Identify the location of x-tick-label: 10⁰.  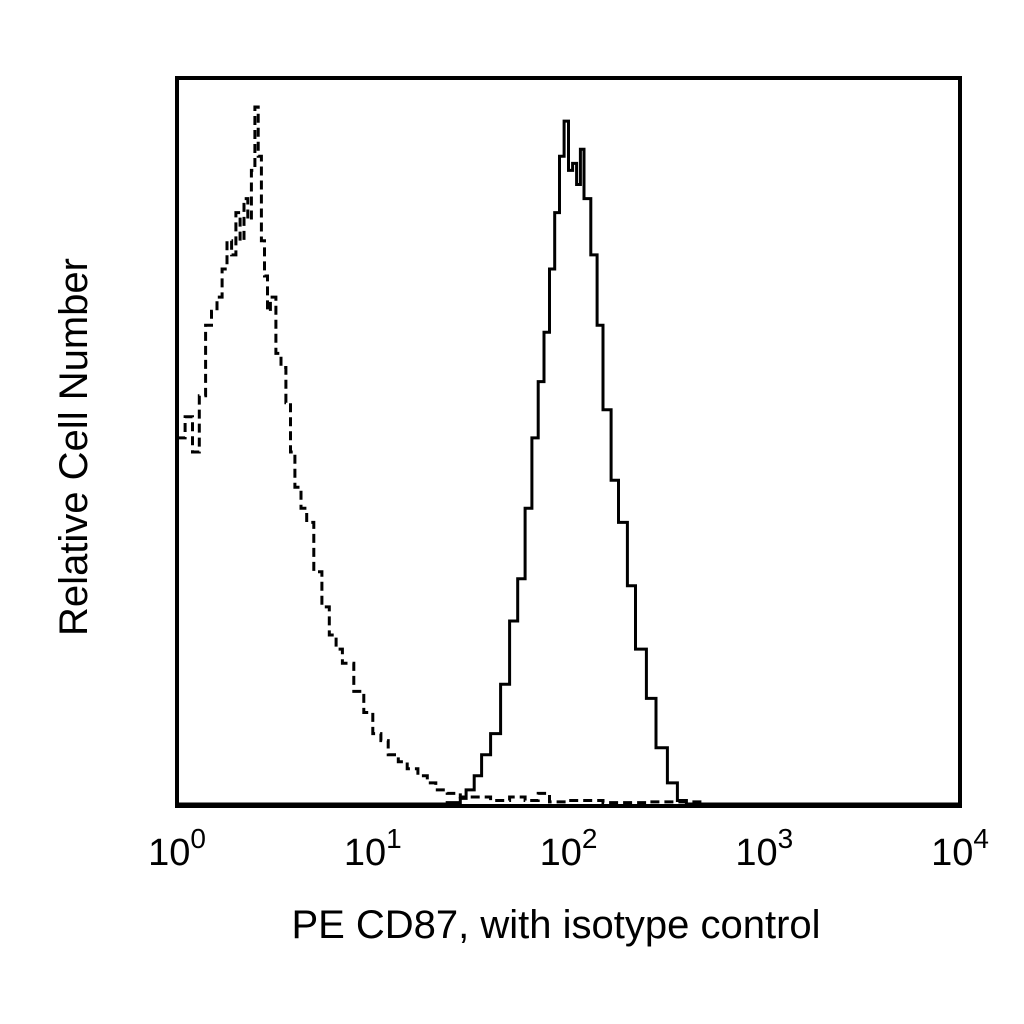
(177, 848).